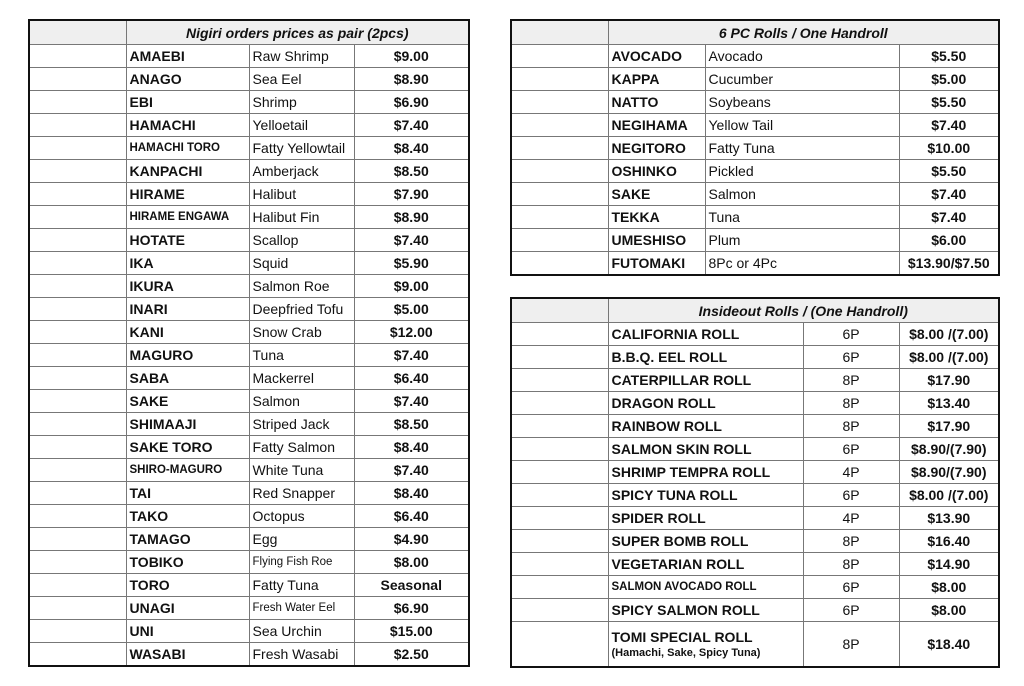  Describe the element at coordinates (249, 654) in the screenshot. I see `menu-row: WASABI Fresh Wasabi $2.50` at that location.